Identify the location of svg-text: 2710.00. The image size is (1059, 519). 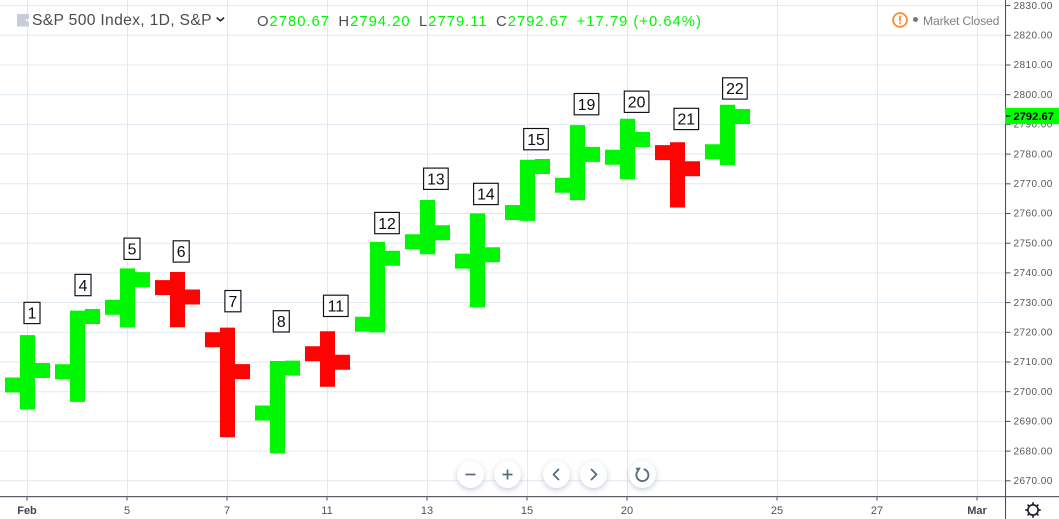
(1033, 362).